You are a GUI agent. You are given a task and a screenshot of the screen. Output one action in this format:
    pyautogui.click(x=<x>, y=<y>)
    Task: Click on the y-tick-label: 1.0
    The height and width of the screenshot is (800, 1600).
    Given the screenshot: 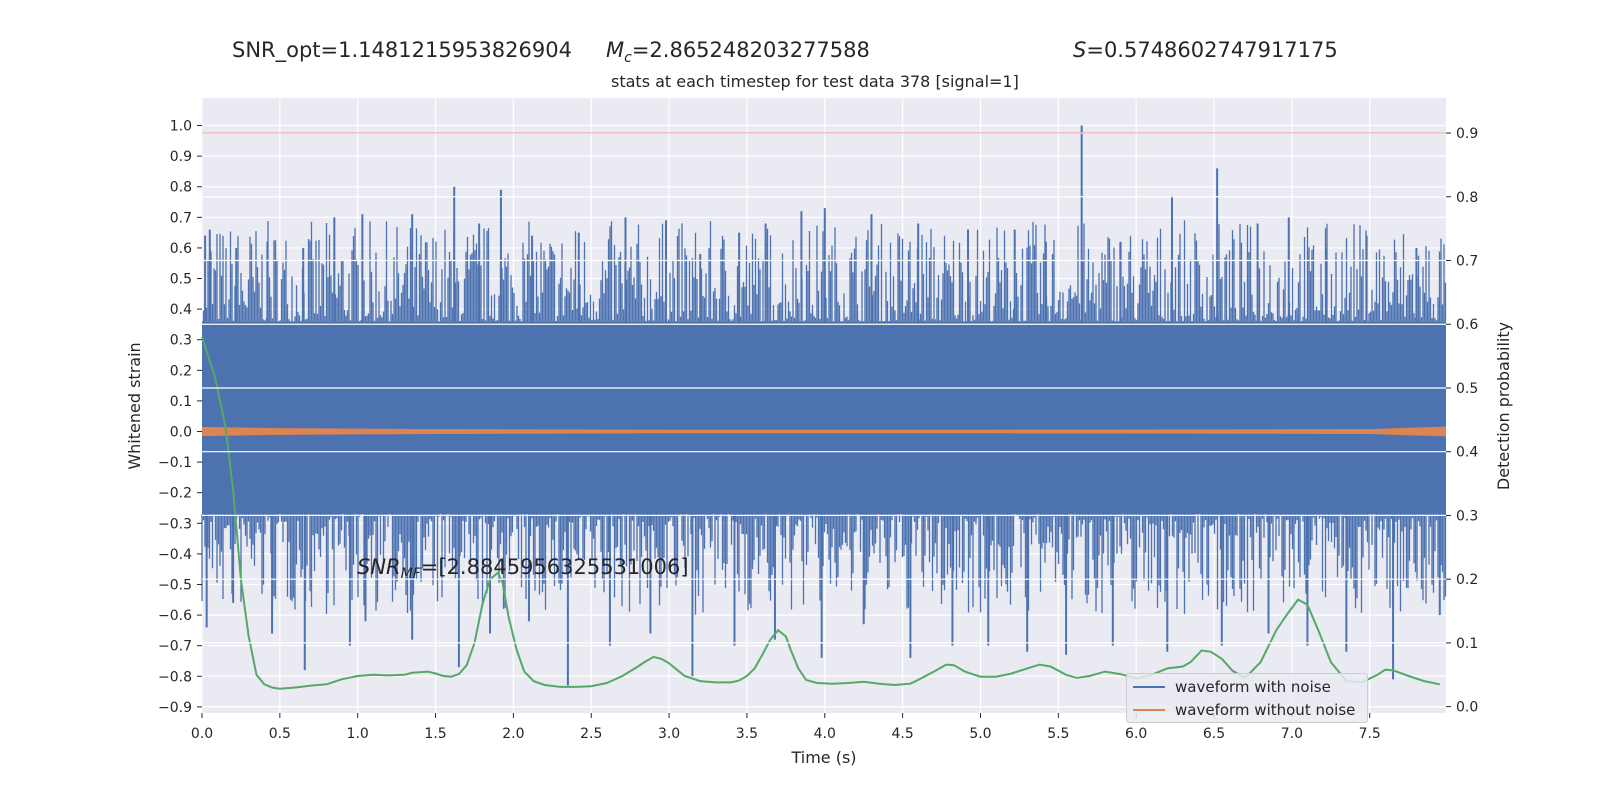 What is the action you would take?
    pyautogui.click(x=181, y=127)
    